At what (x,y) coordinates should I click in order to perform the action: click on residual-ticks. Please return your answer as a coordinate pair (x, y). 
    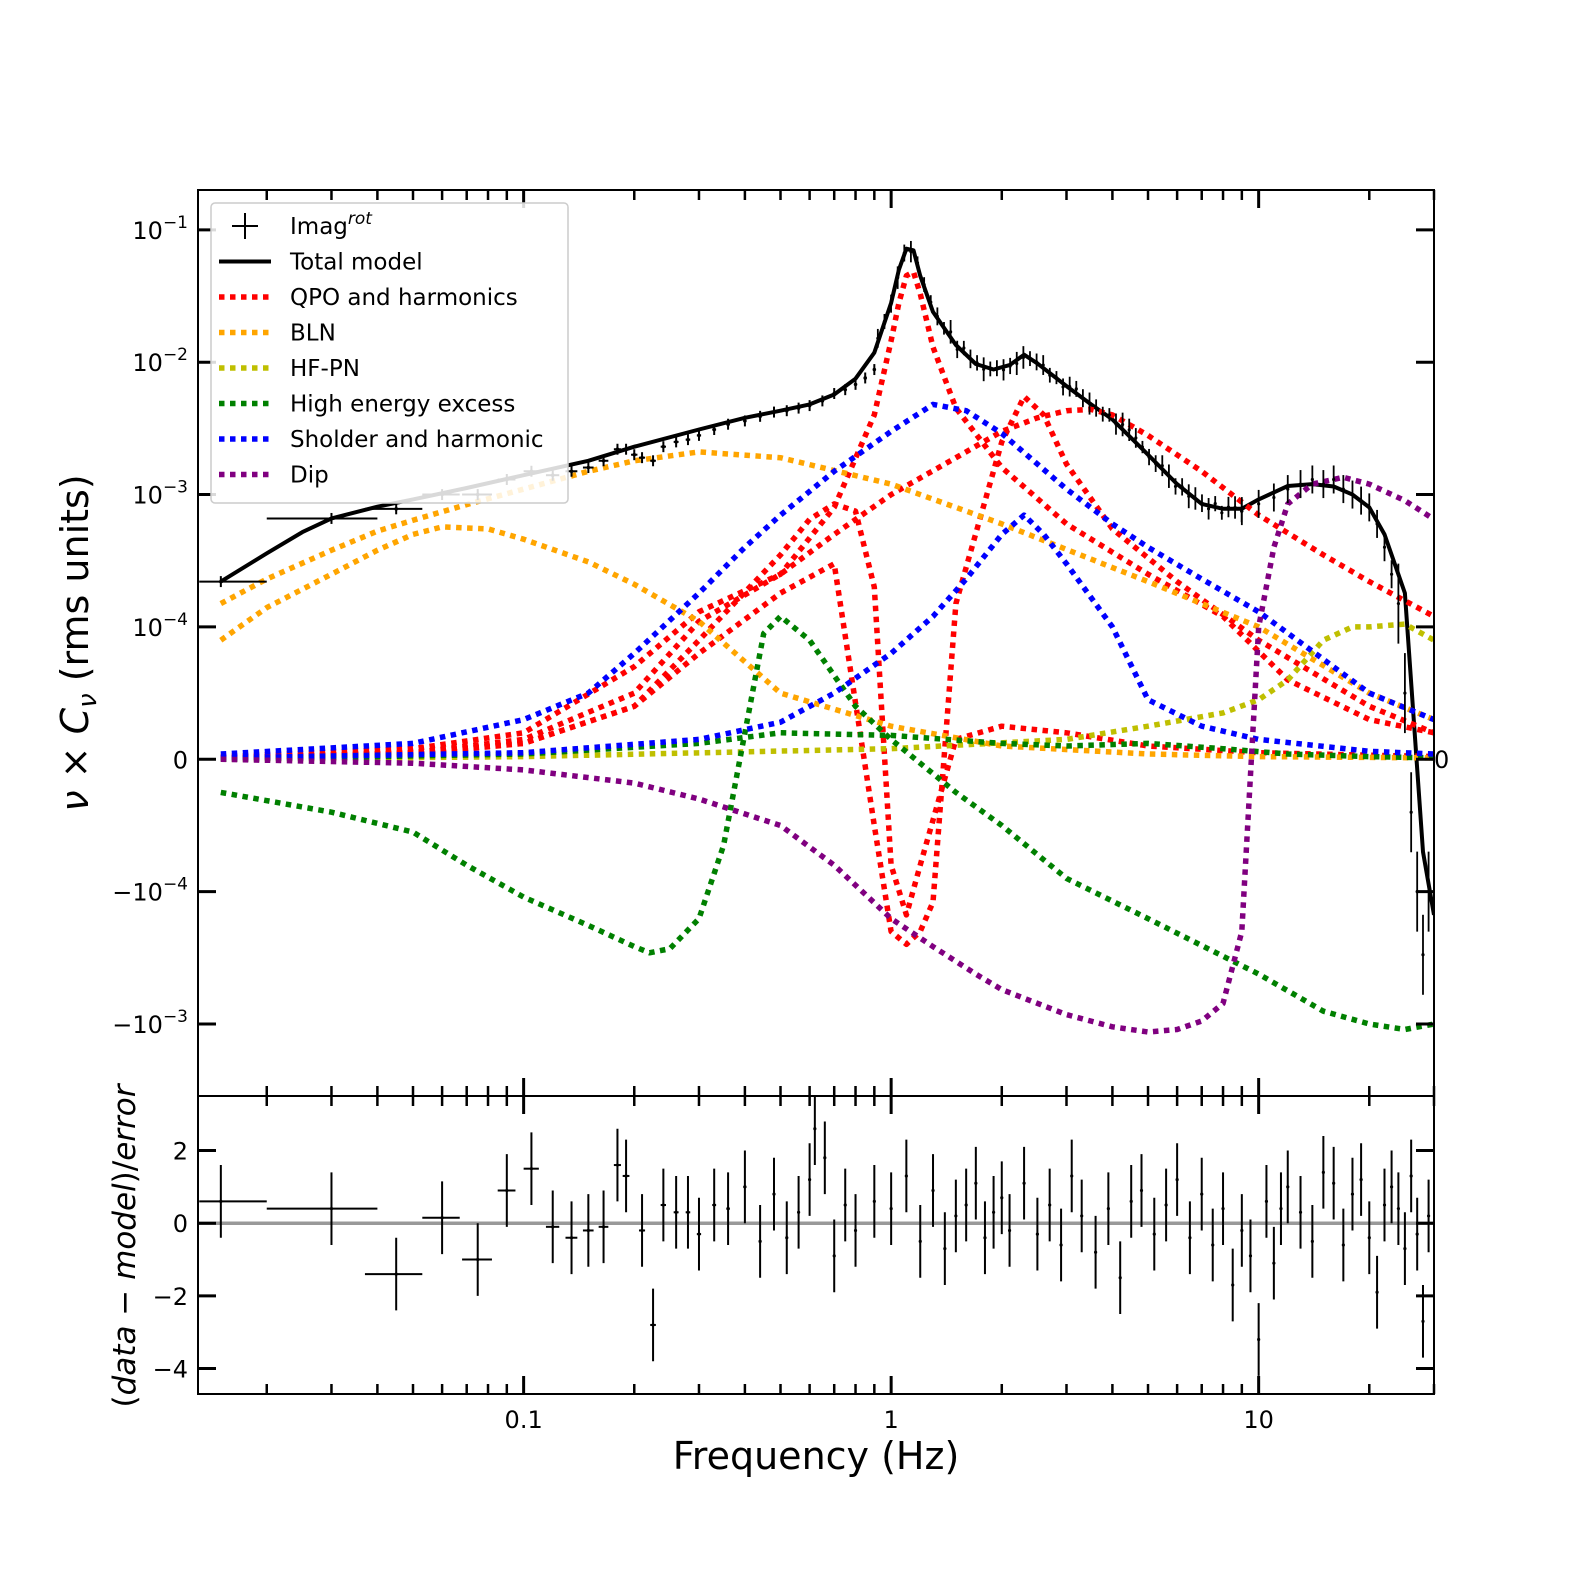
    Looking at the image, I should click on (817, 1245).